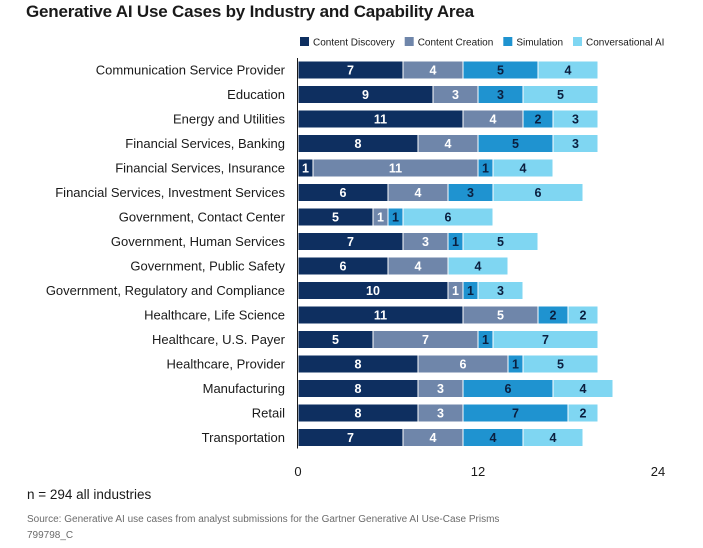 This screenshot has height=548, width=703. Describe the element at coordinates (365, 95) in the screenshot. I see `data-label: 9` at that location.